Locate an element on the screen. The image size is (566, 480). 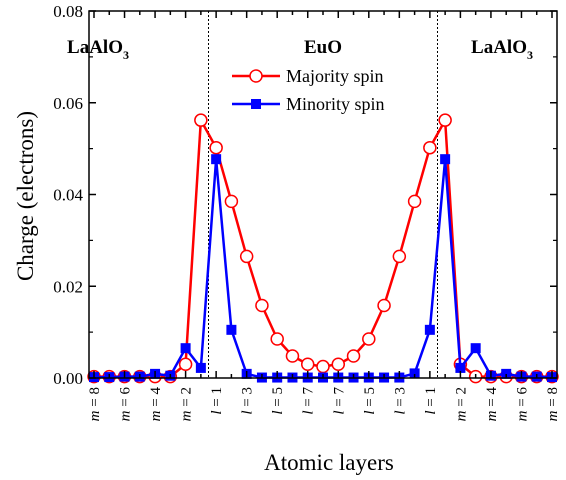
legend-label-majority: Majority spin is located at coordinates (335, 76).